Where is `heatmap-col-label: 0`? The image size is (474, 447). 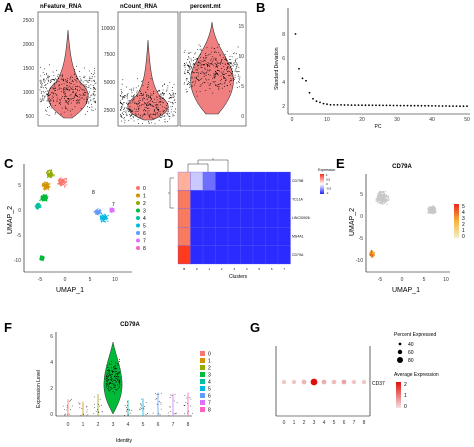 heatmap-col-label: 0 is located at coordinates (197, 269).